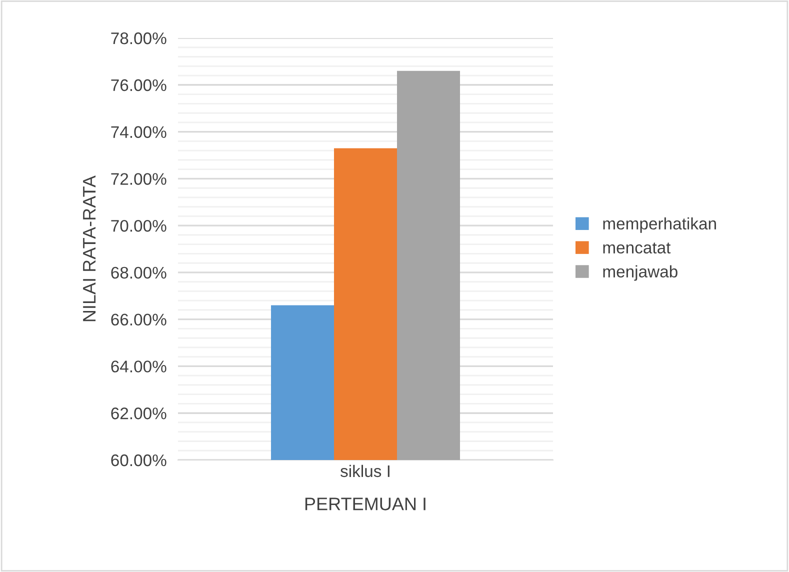  I want to click on y-tick-label: 74.00%, so click(138, 132).